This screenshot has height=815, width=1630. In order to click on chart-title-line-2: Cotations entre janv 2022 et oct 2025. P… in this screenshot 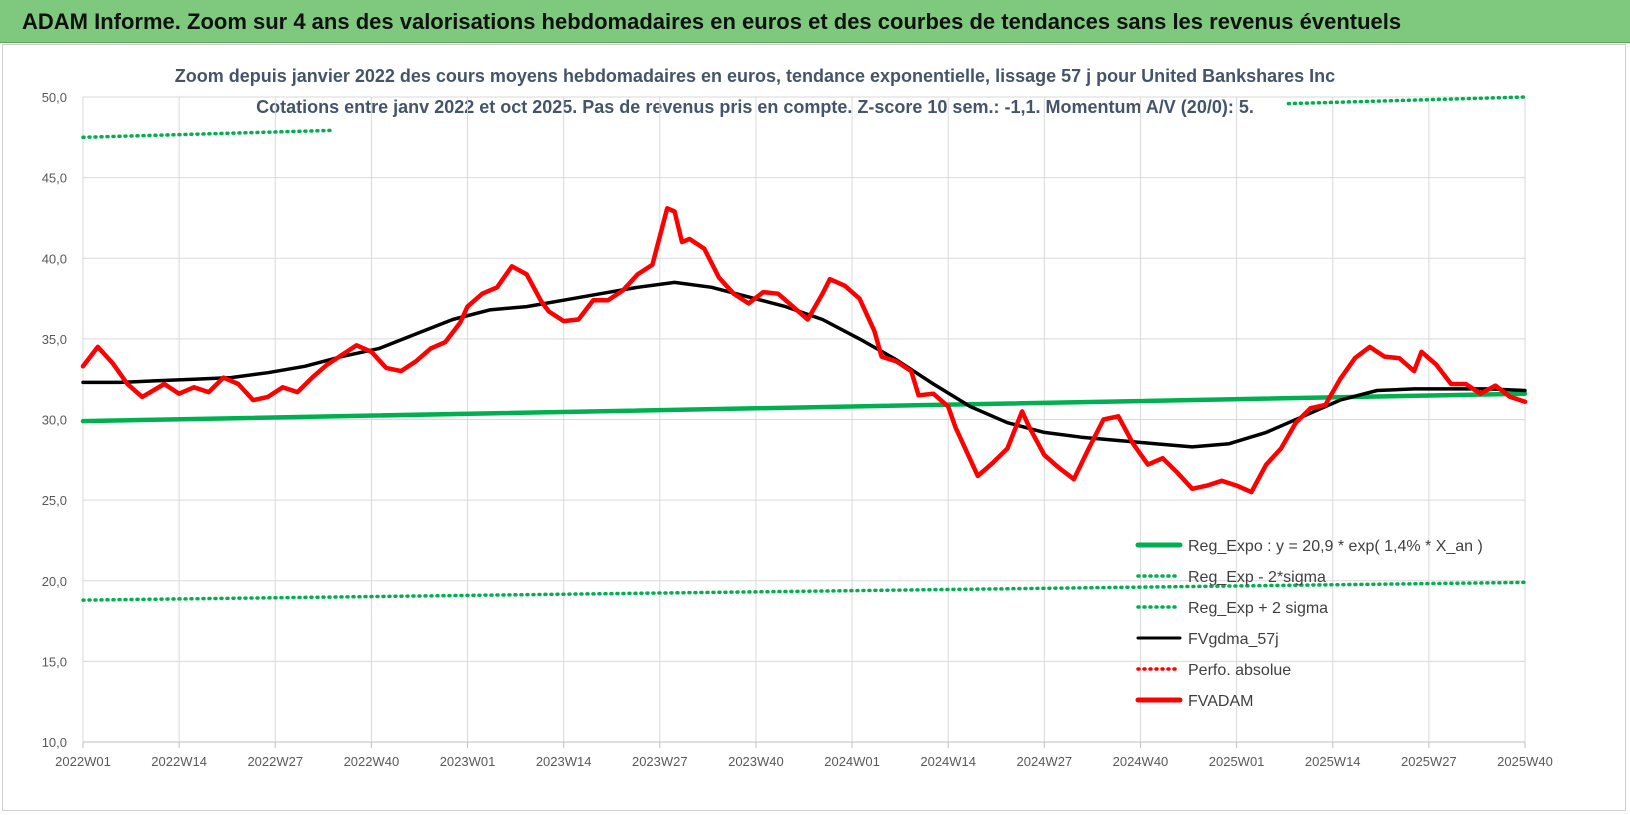, I will do `click(755, 107)`.